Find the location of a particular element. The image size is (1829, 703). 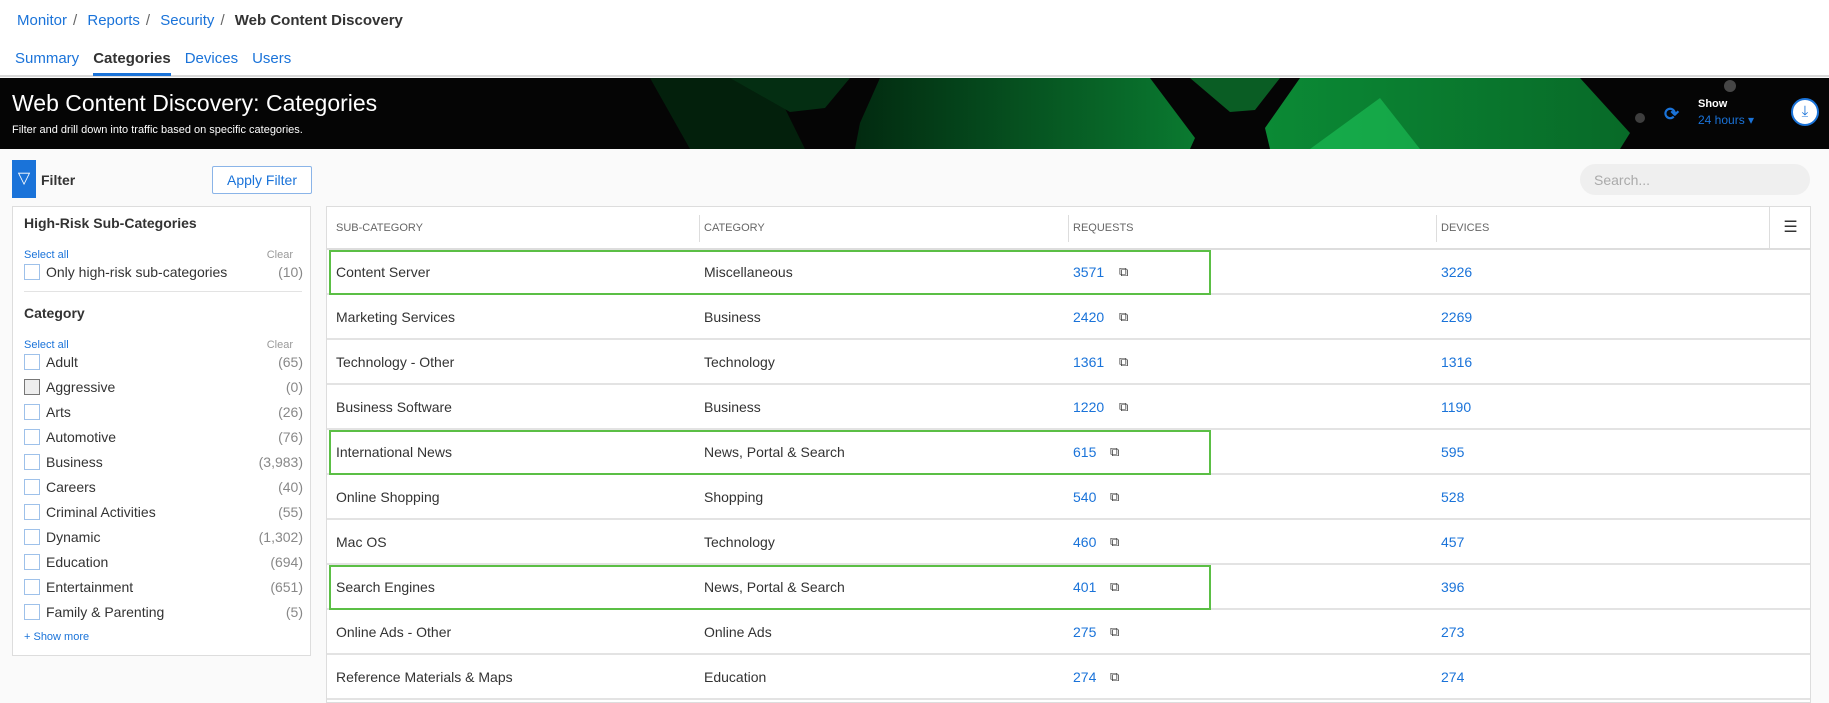

sub-category-cell: Marketing Services is located at coordinates (396, 317).